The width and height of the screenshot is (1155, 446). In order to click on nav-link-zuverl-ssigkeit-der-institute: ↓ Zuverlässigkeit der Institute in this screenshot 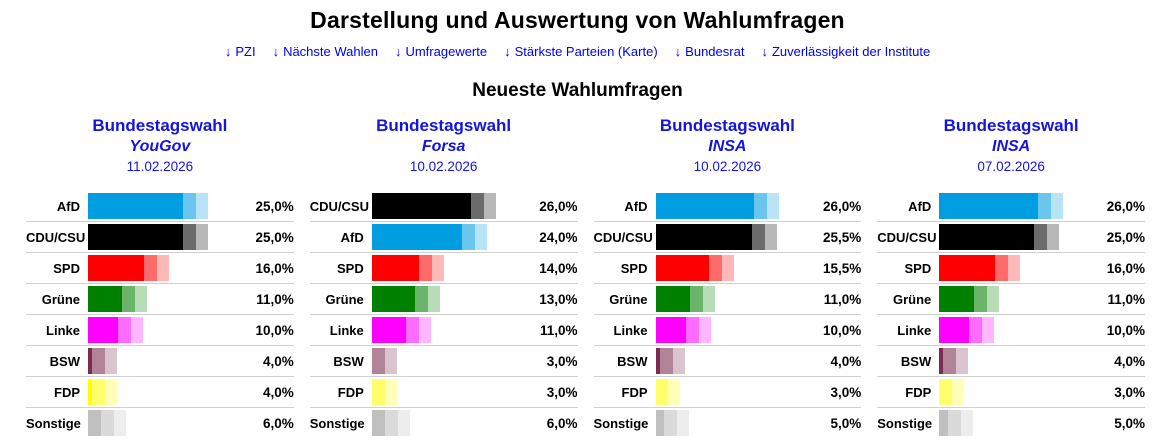, I will do `click(845, 51)`.